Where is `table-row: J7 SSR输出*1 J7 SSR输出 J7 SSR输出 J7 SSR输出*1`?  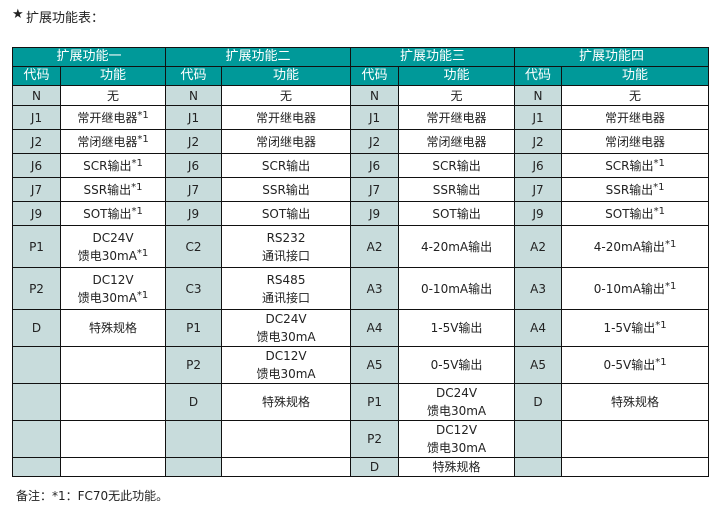
table-row: J7 SSR输出*1 J7 SSR输出 J7 SSR输出 J7 SSR输出*1 is located at coordinates (361, 189).